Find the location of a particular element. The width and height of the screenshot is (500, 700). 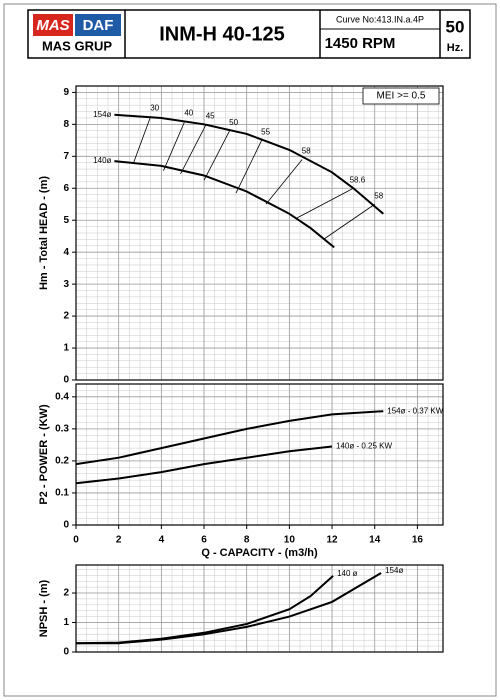

y-tick-label: 0.4 is located at coordinates (62, 396).